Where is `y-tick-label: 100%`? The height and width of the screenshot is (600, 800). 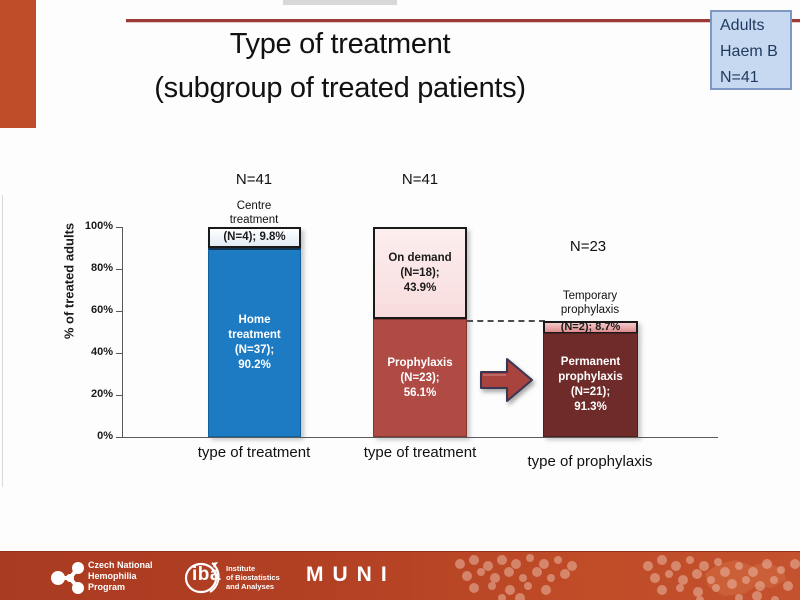
y-tick-label: 100% is located at coordinates (98, 226).